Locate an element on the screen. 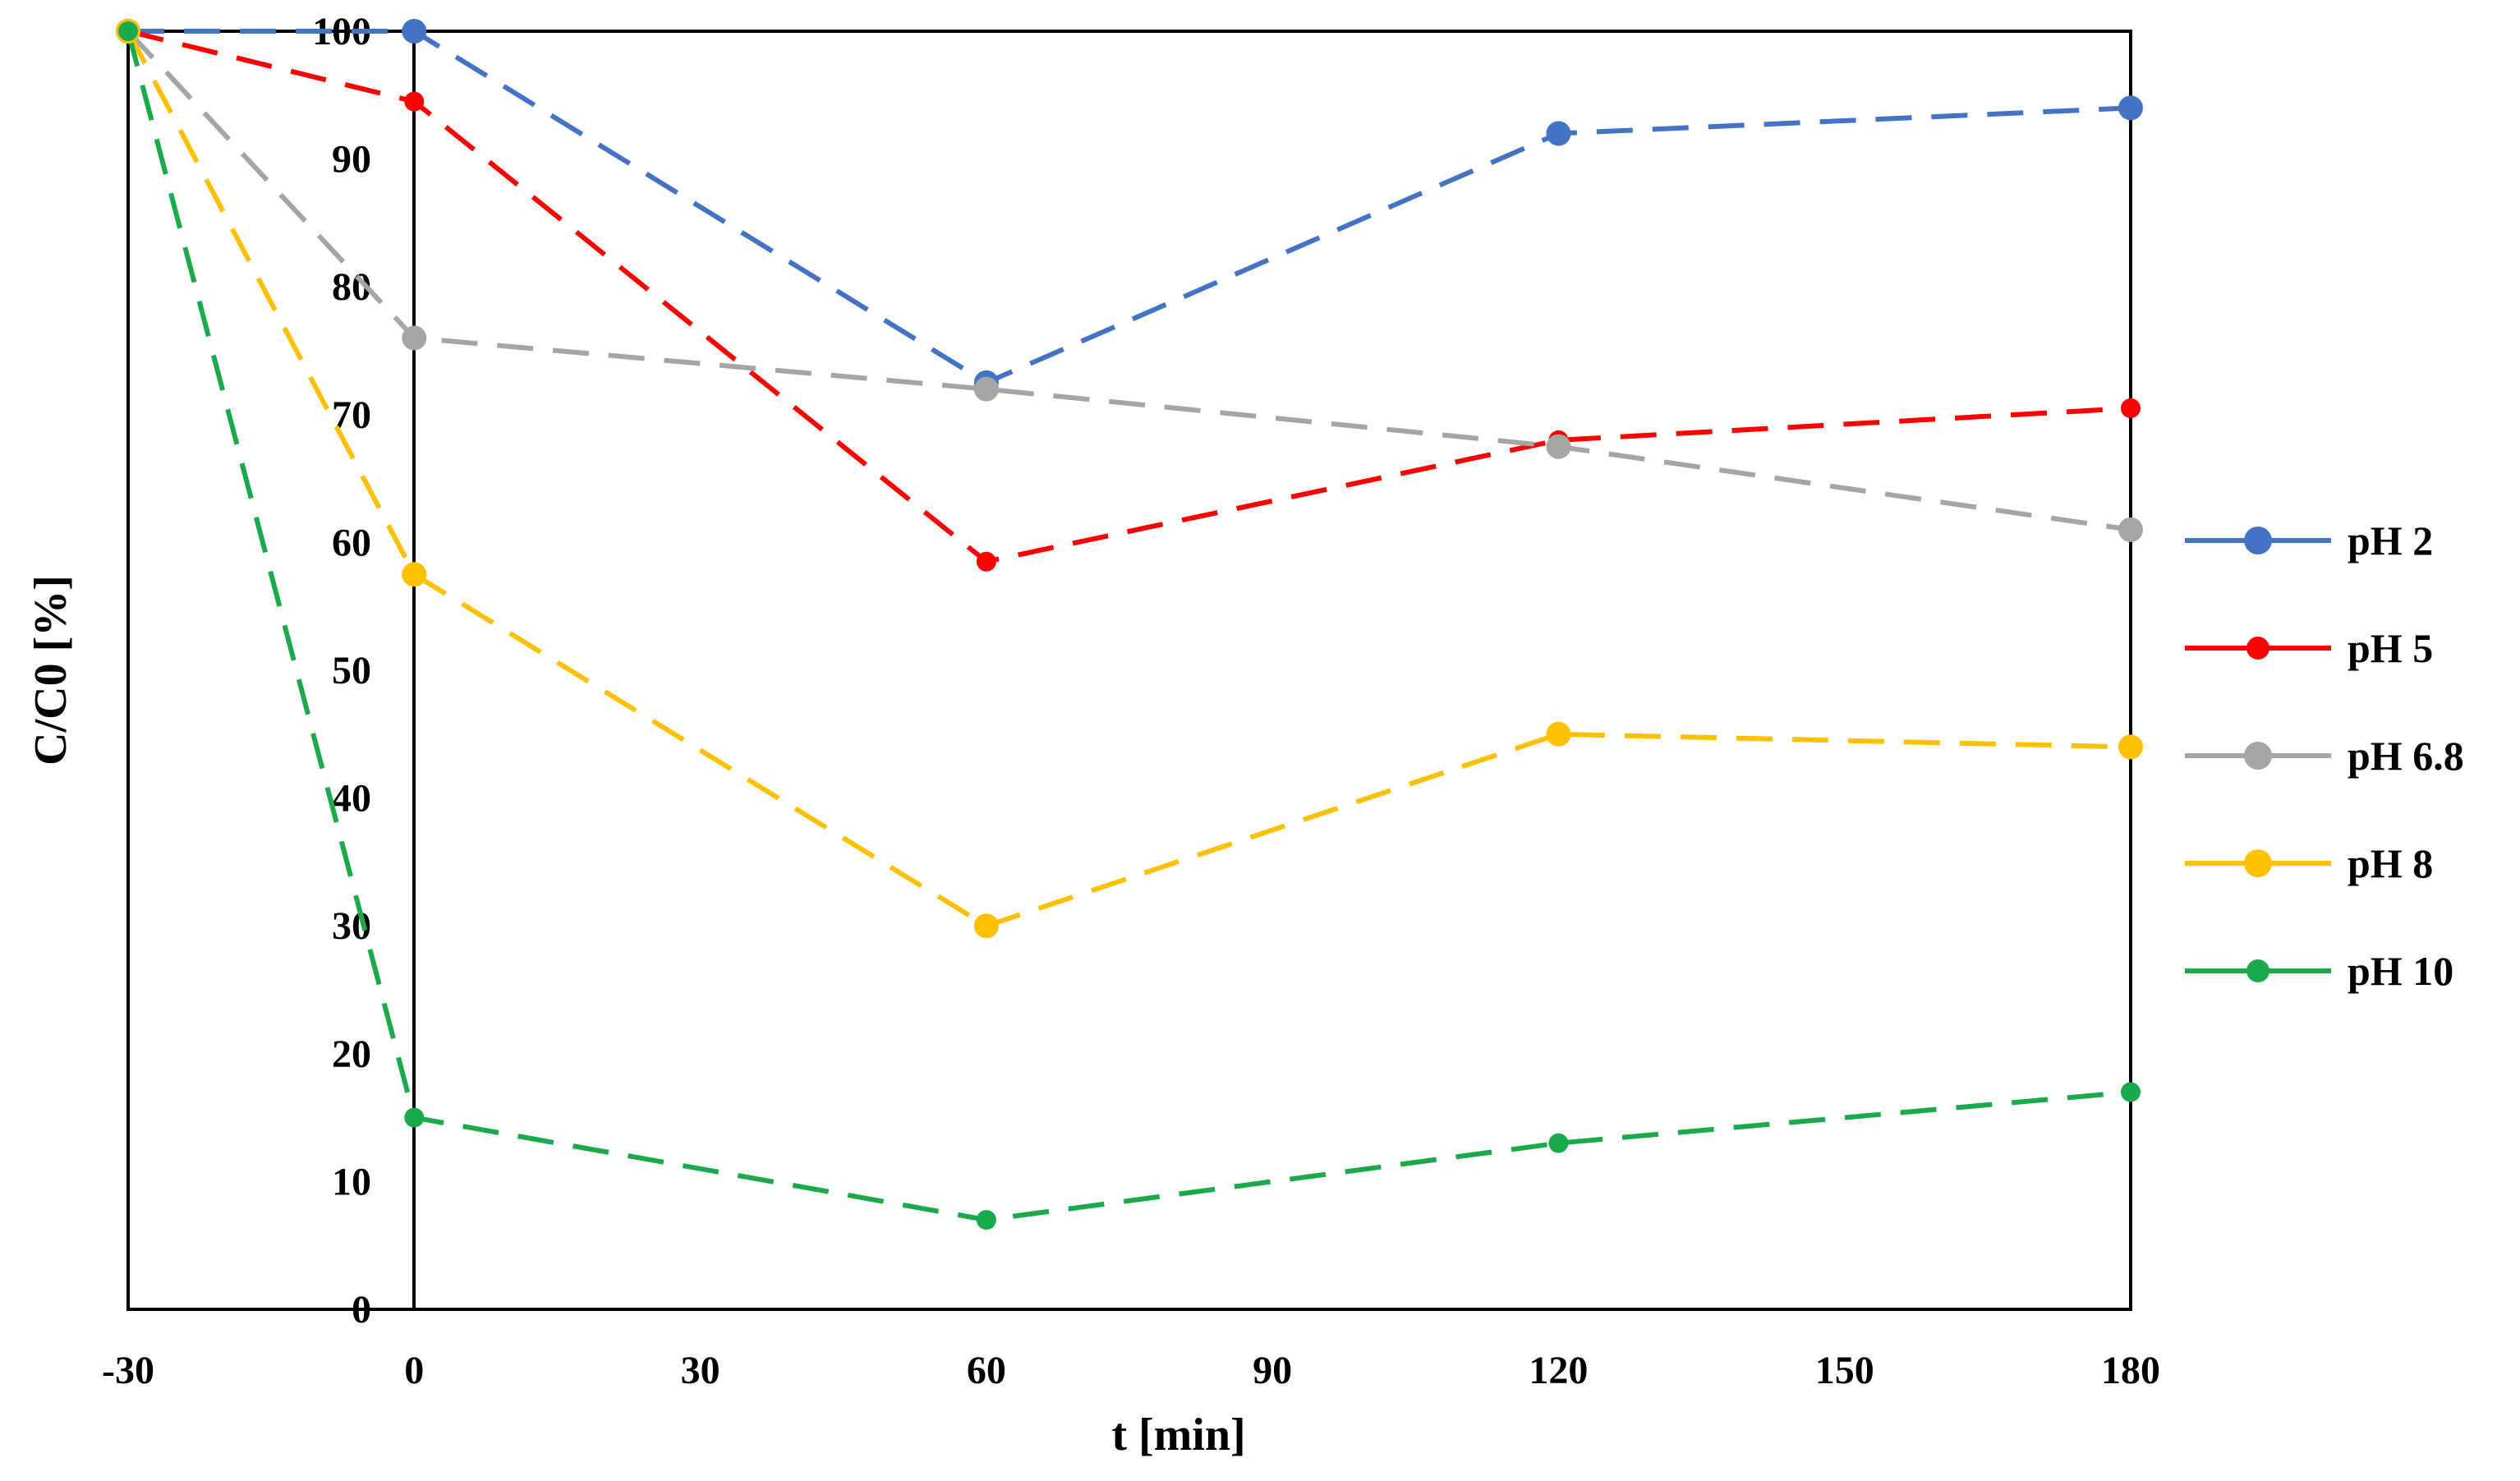  x-tick-label: 60 is located at coordinates (986, 1370).